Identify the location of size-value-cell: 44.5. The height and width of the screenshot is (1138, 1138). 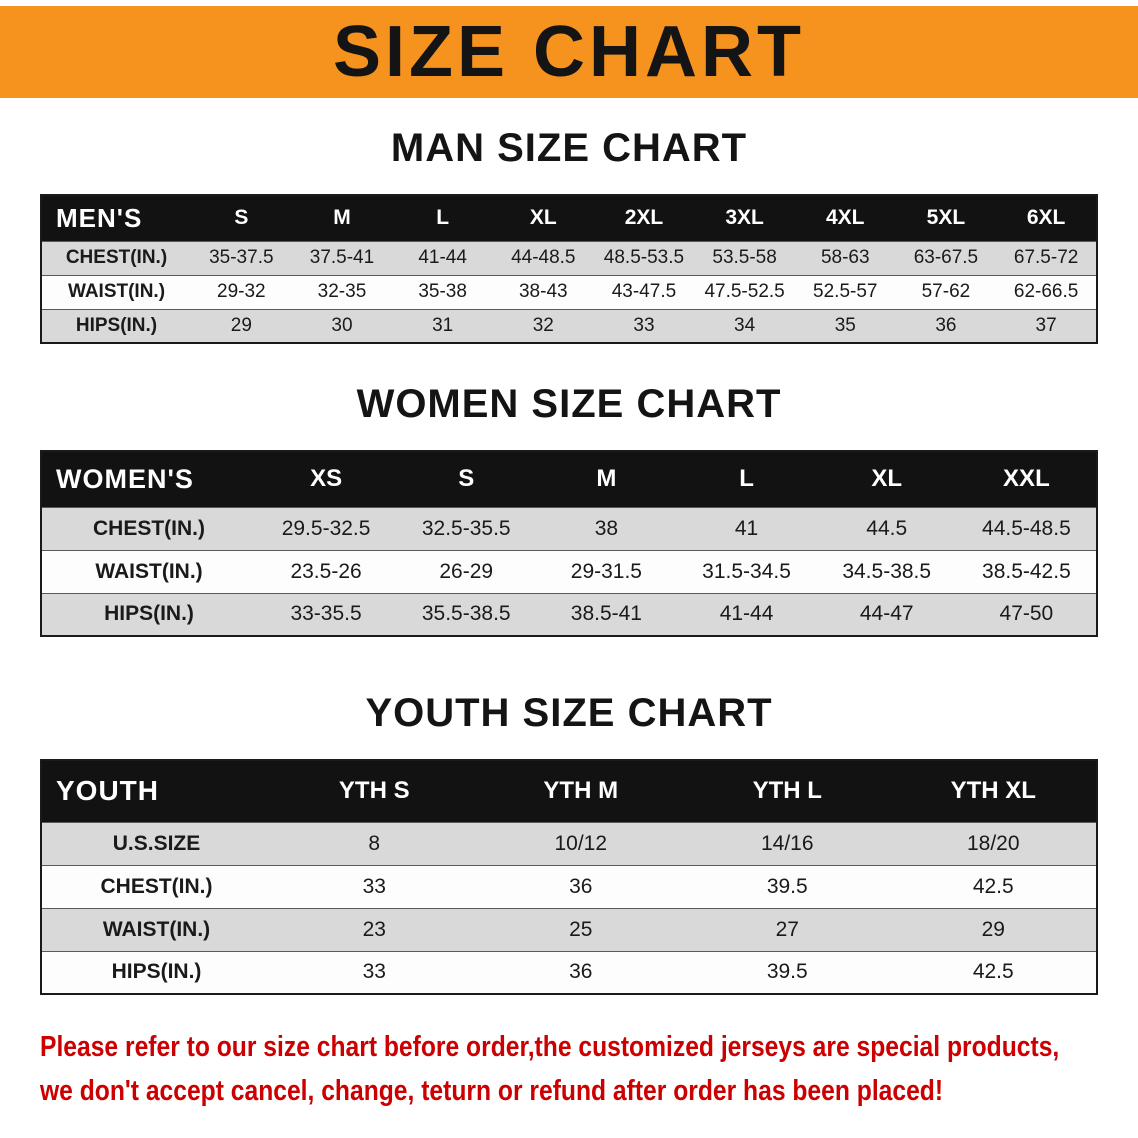
(886, 528).